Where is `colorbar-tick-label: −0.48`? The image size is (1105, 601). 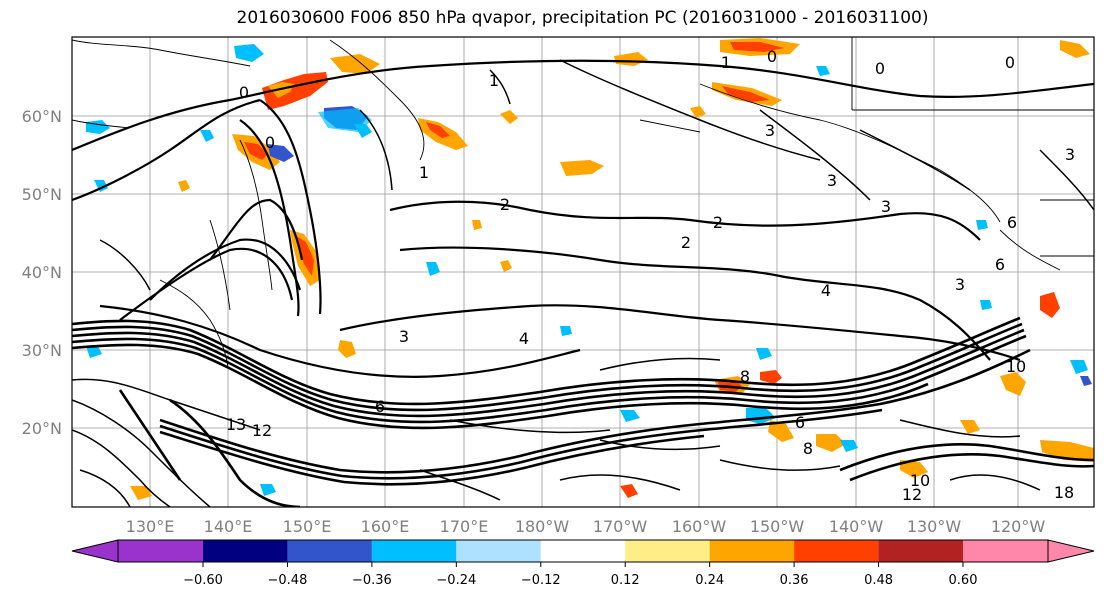
colorbar-tick-label: −0.48 is located at coordinates (288, 580).